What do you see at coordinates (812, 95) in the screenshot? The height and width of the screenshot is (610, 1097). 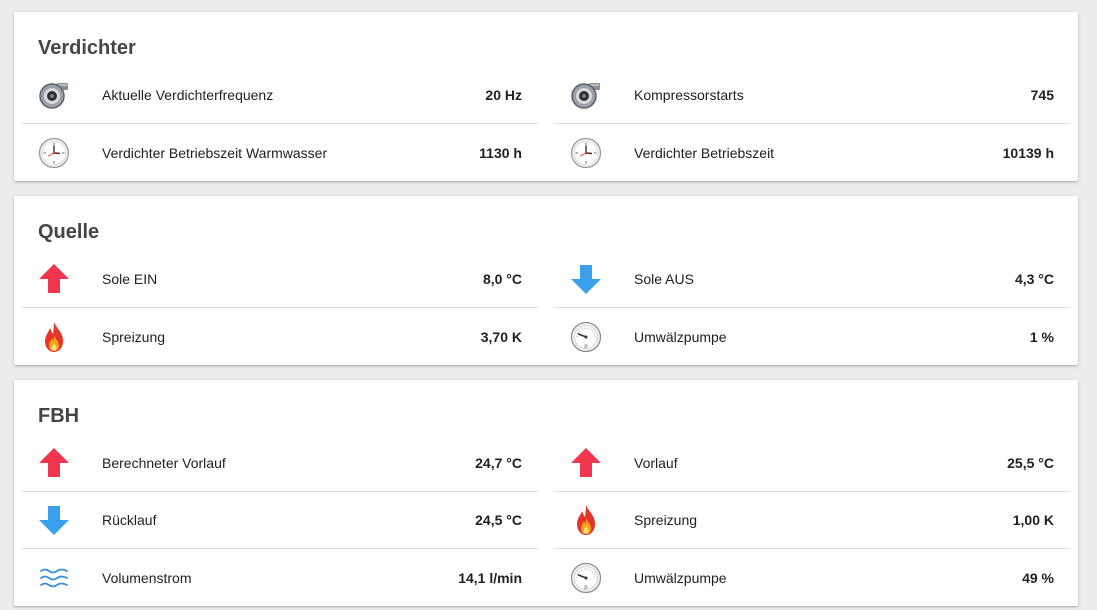 I see `entity-row-kompressorstarts: Kompressorstarts 745` at bounding box center [812, 95].